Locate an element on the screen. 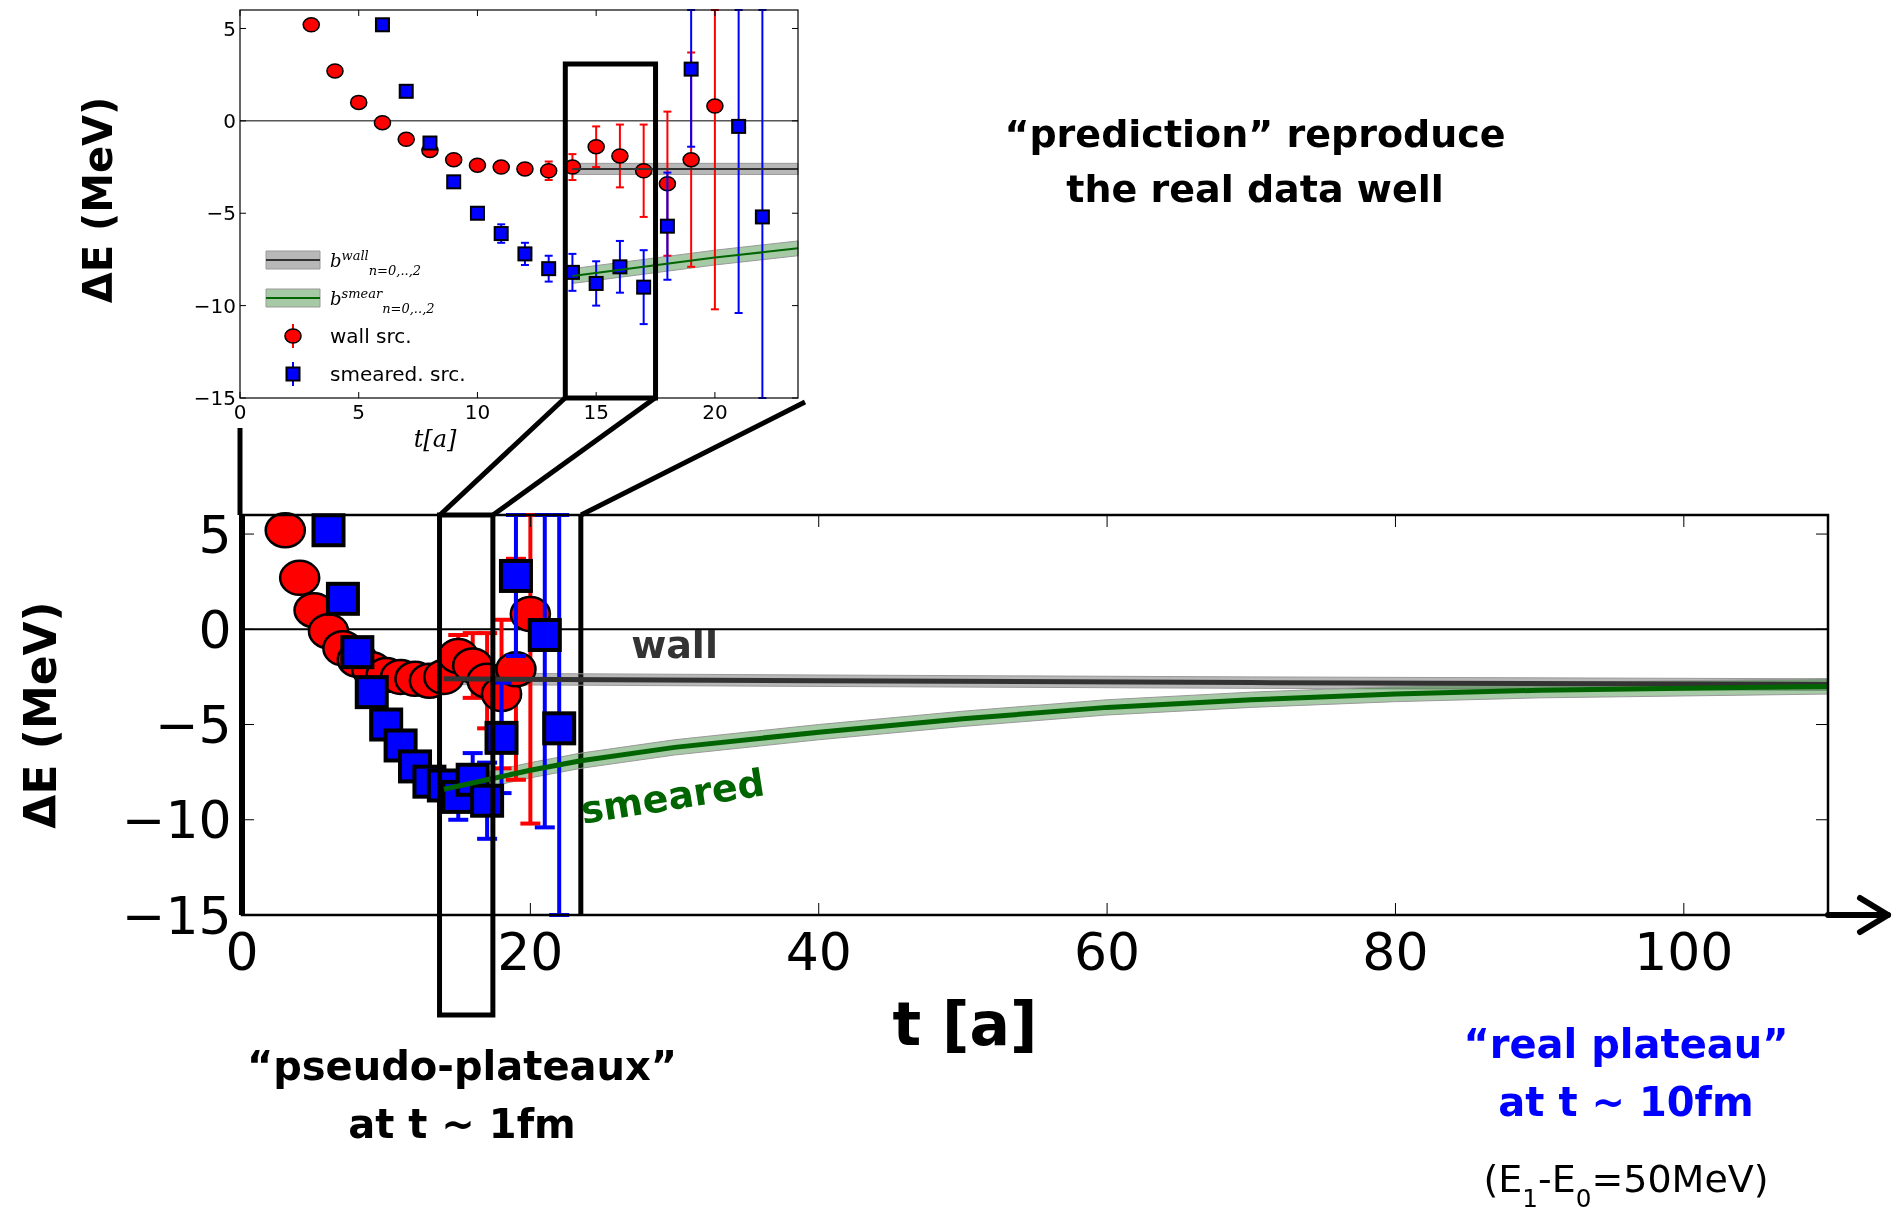  x-tick-label: 15 is located at coordinates (596, 412).